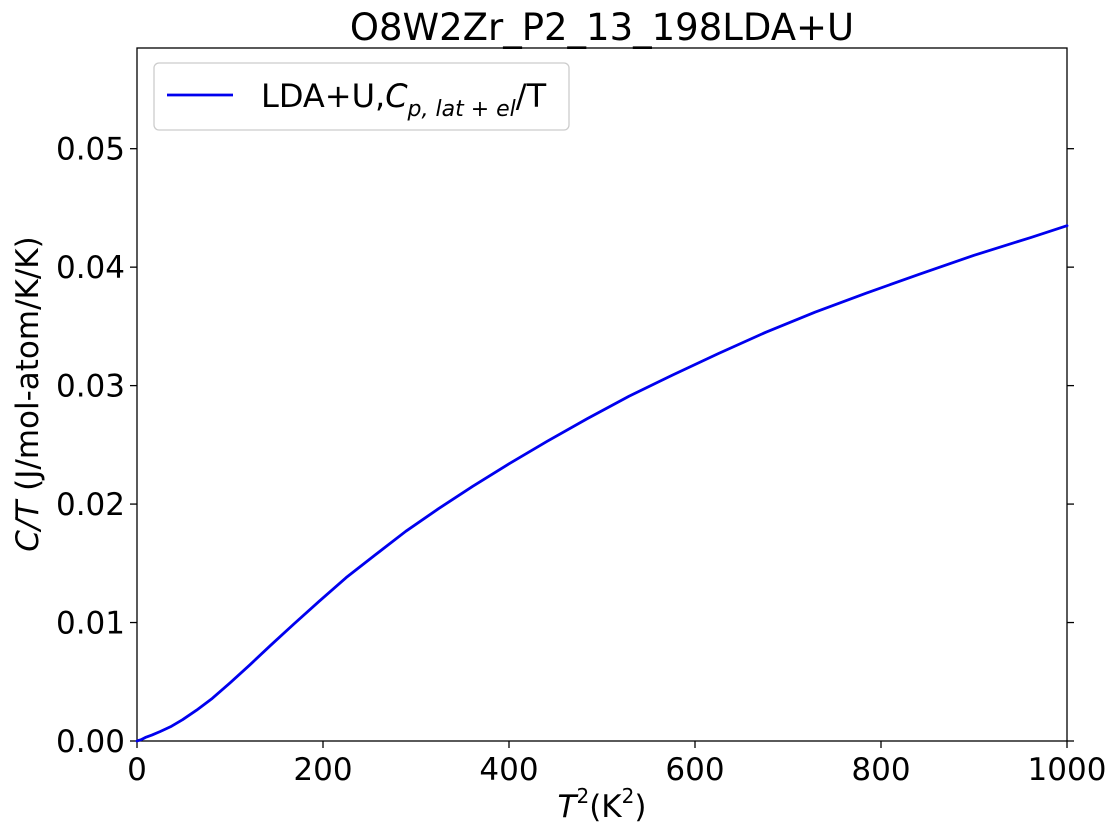 This screenshot has width=1119, height=838. What do you see at coordinates (1067, 770) in the screenshot?
I see `x-tick-label: 1000` at bounding box center [1067, 770].